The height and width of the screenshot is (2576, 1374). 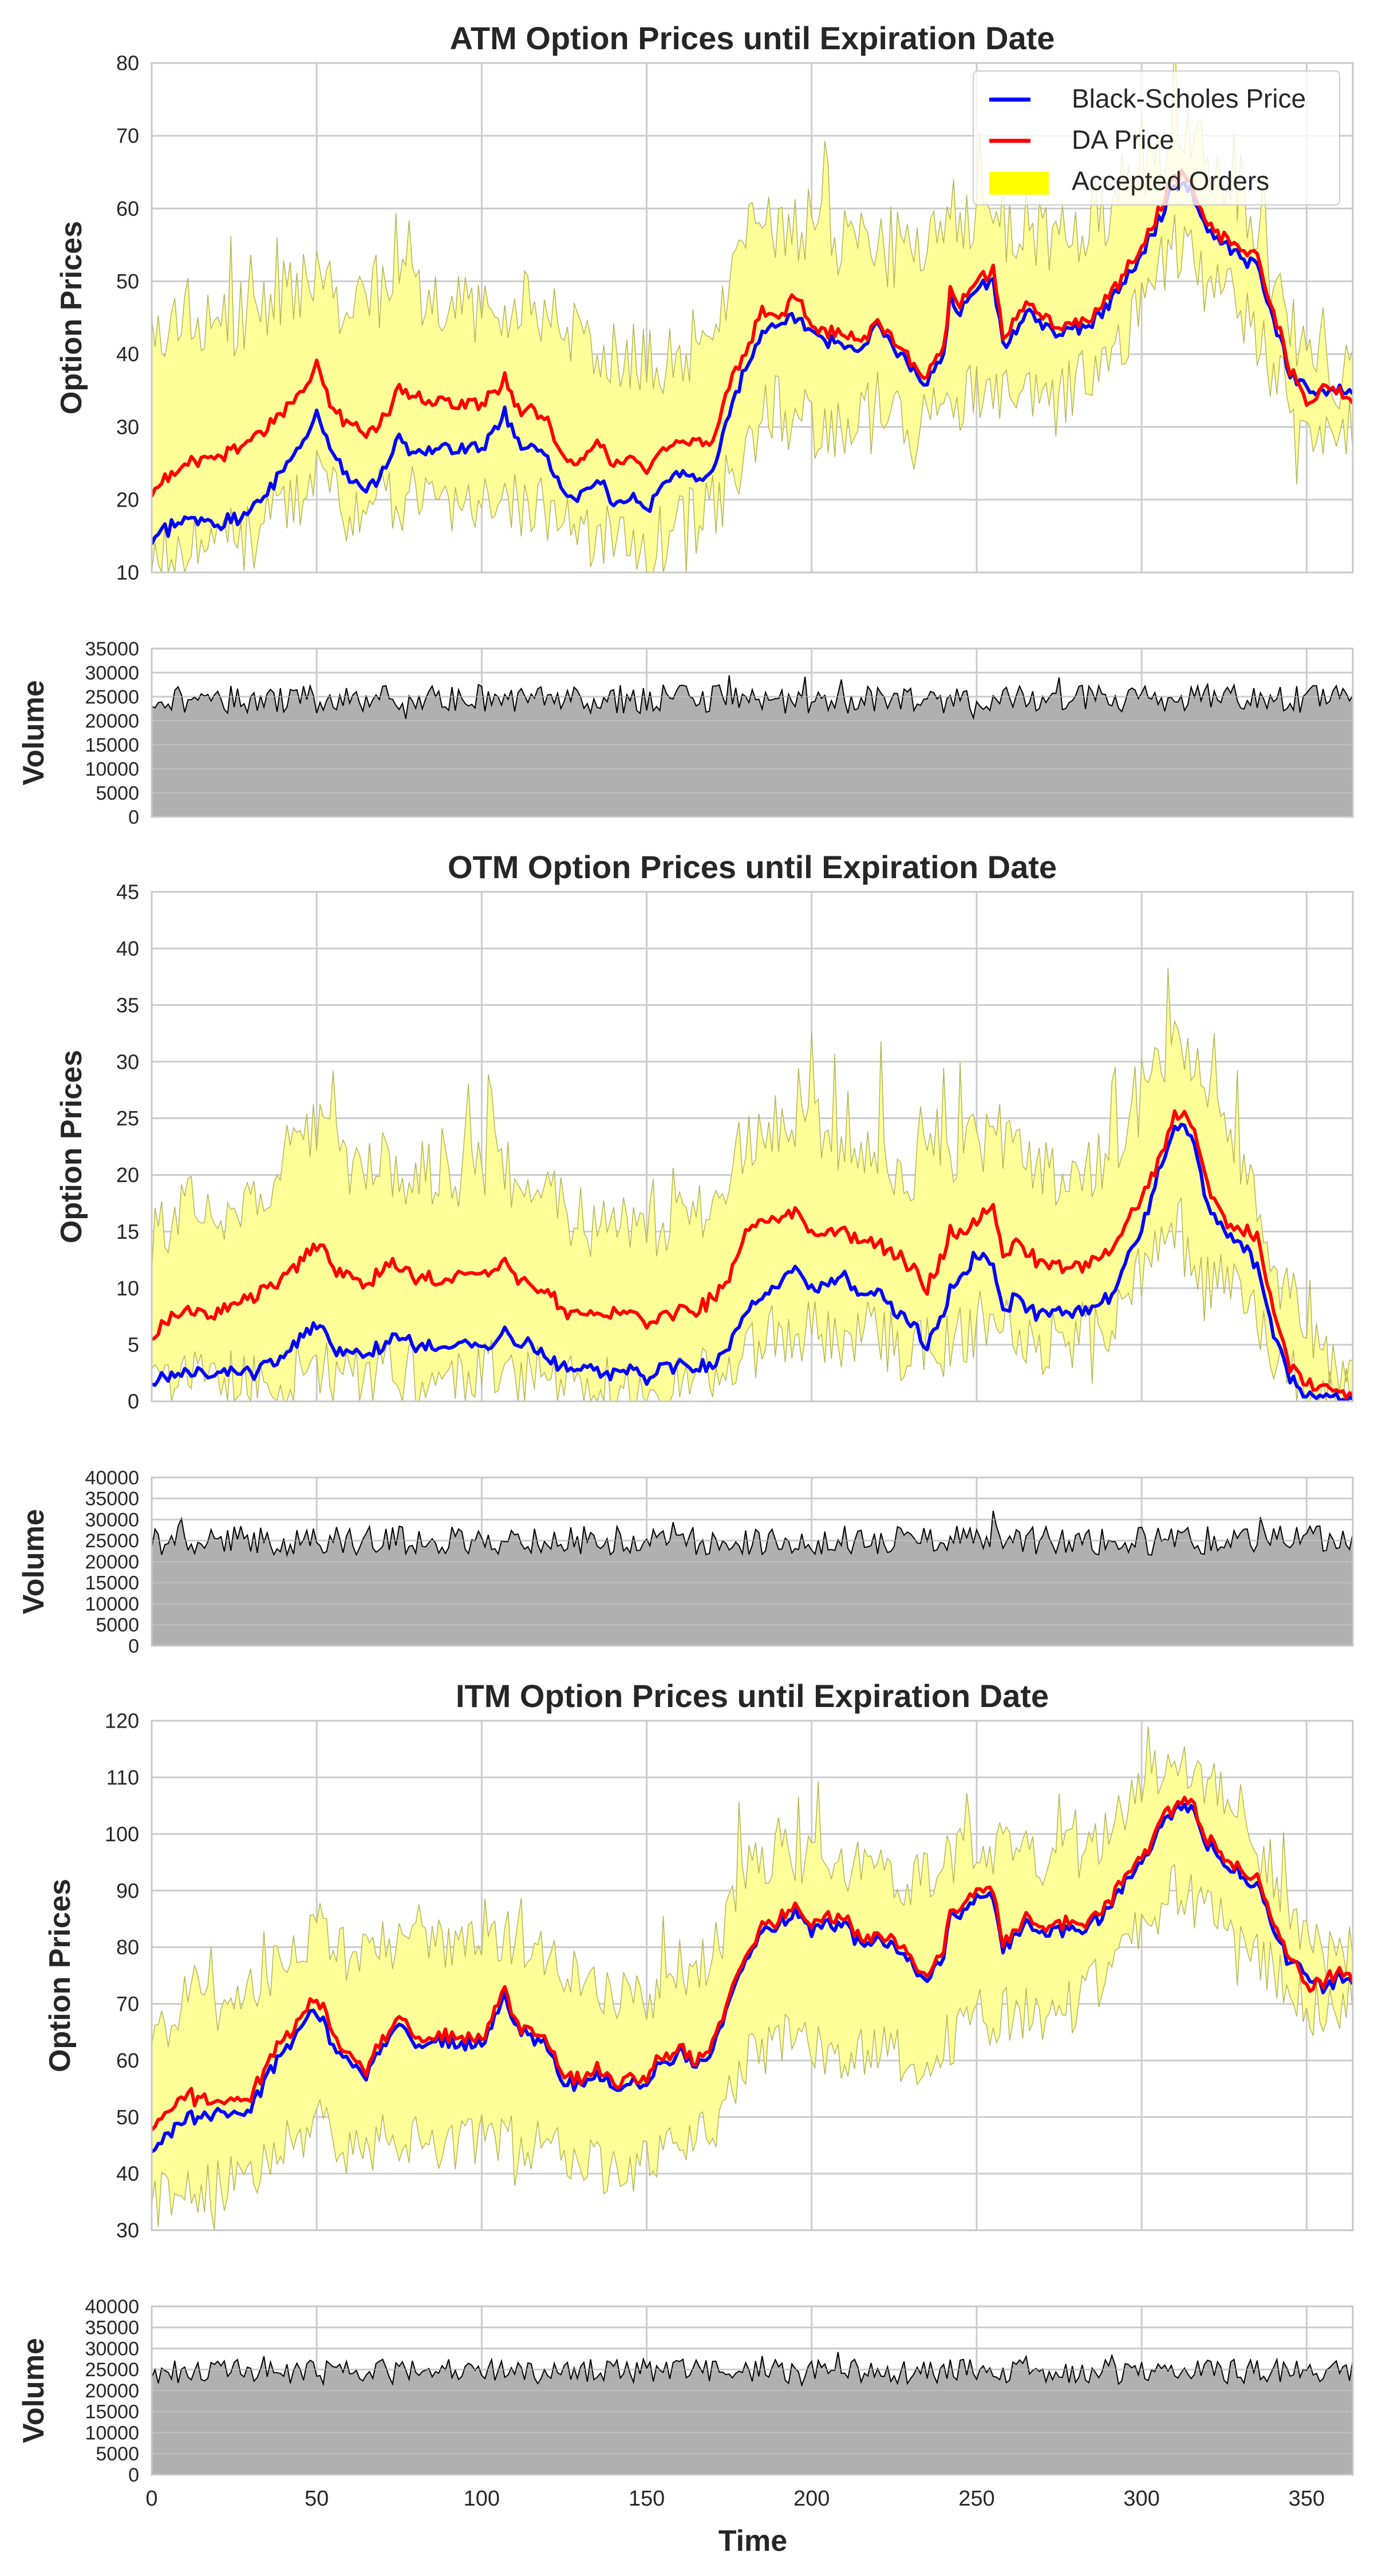 I want to click on itm_volume-xtick-label: 250, so click(x=976, y=2499).